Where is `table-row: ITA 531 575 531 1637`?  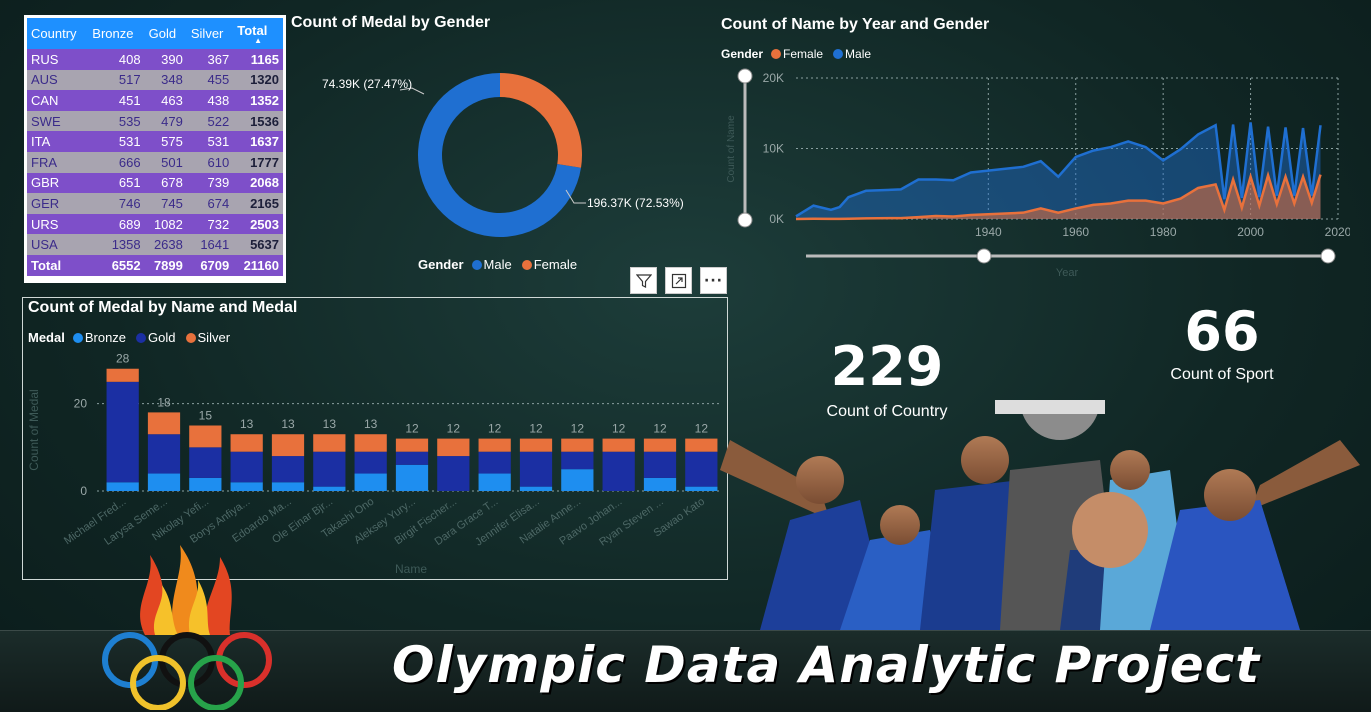 table-row: ITA 531 575 531 1637 is located at coordinates (155, 141).